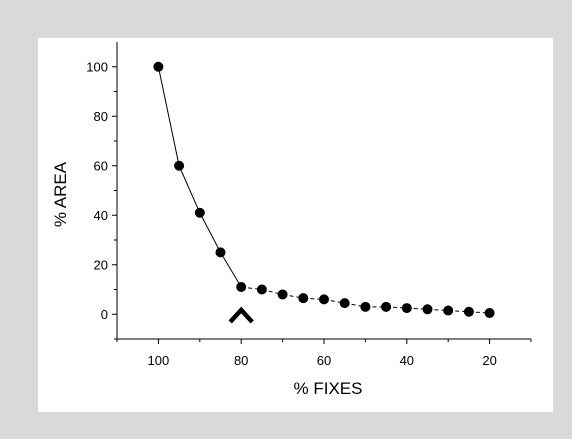 Image resolution: width=572 pixels, height=439 pixels. I want to click on y-tick-label: 20, so click(101, 264).